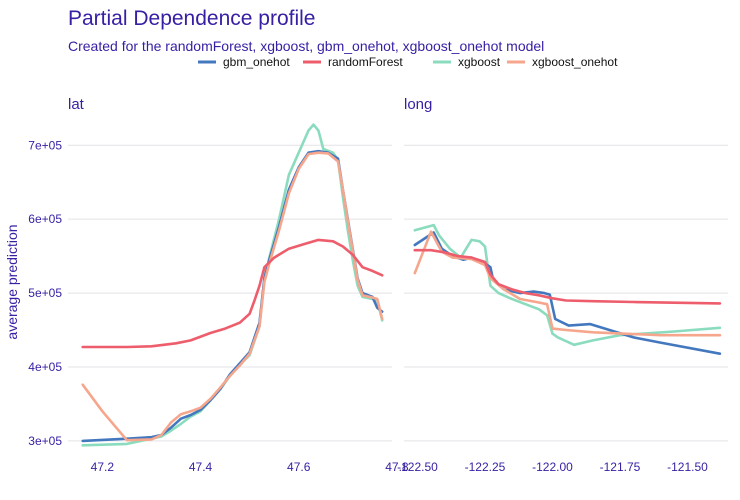 The width and height of the screenshot is (740, 500). Describe the element at coordinates (256, 62) in the screenshot. I see `legend-label-gbm_onehot: gbm_onehot` at that location.